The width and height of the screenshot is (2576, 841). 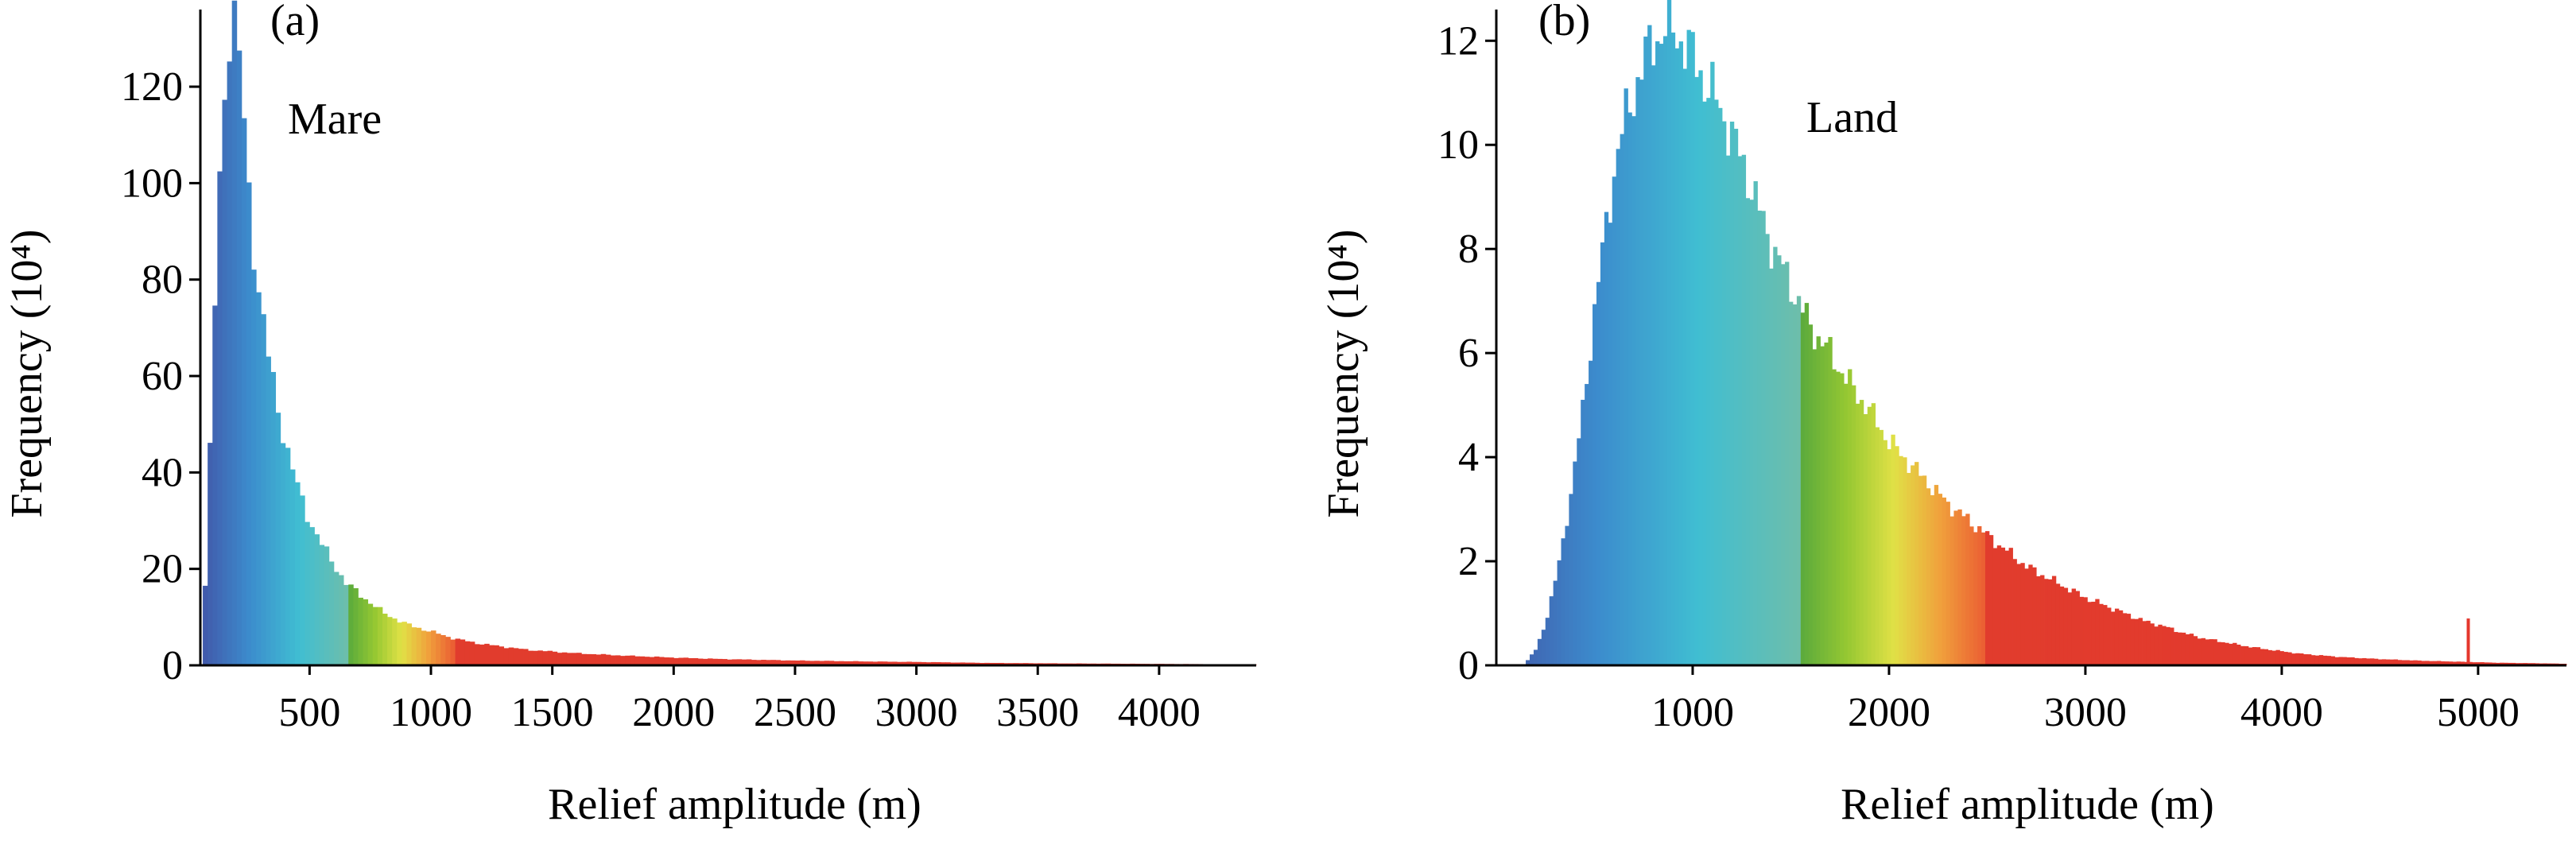 I want to click on panel-b-y-axis-title: Frequency (10⁴), so click(x=1343, y=373).